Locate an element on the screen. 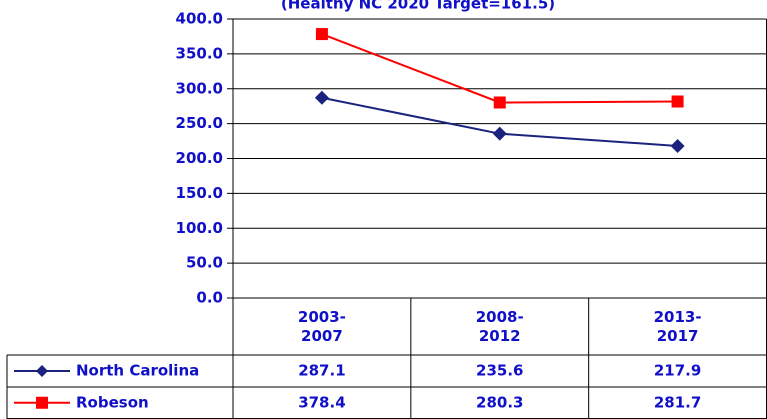 This screenshot has width=767, height=419. table-value: 280.3 is located at coordinates (499, 402).